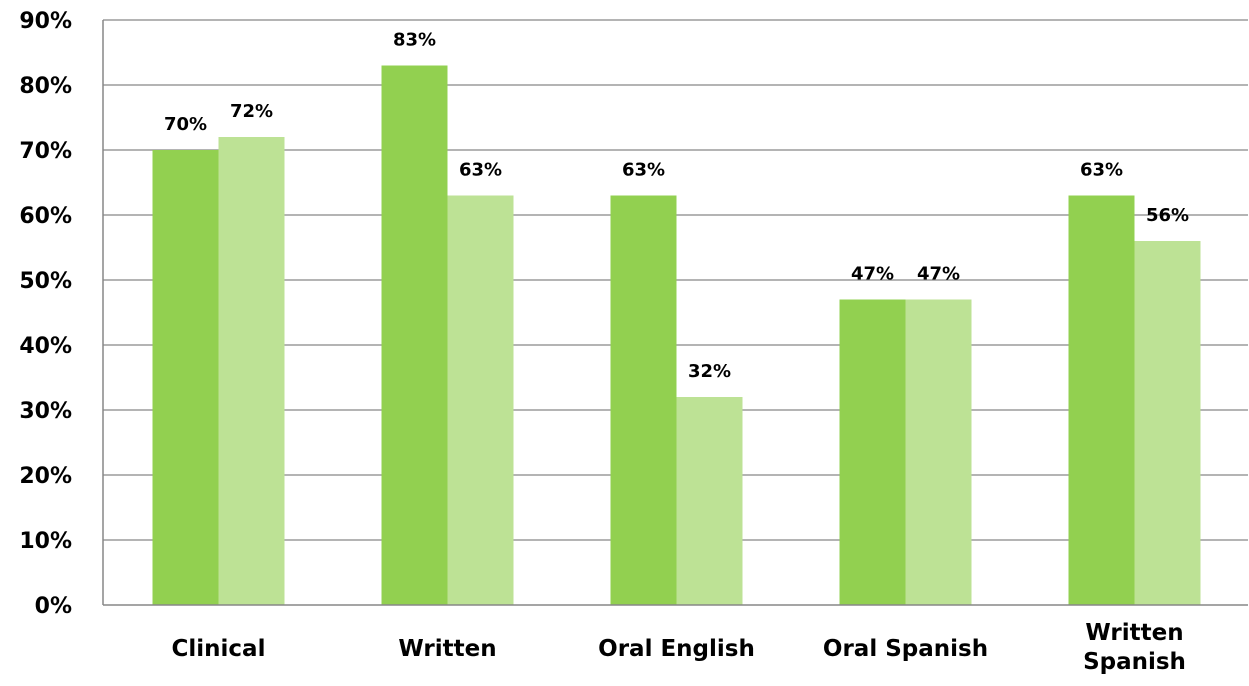 The image size is (1249, 686). What do you see at coordinates (185, 124) in the screenshot?
I see `data-label: 70%` at bounding box center [185, 124].